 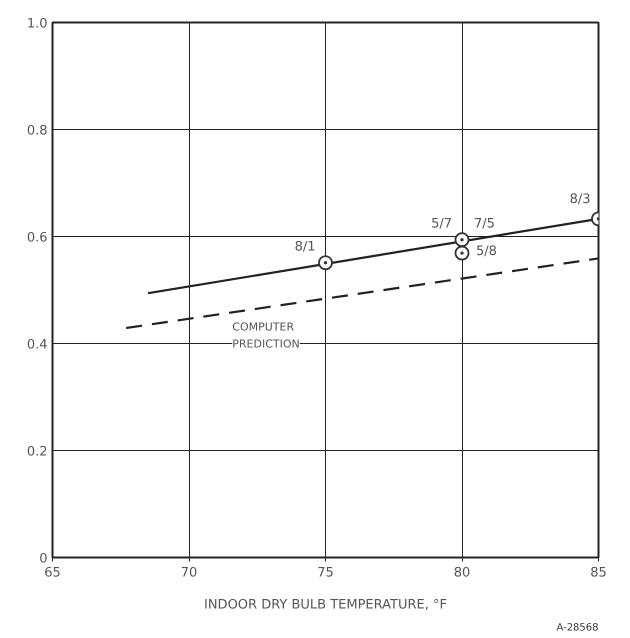 What do you see at coordinates (484, 224) in the screenshot?
I see `annotation: 7/5` at bounding box center [484, 224].